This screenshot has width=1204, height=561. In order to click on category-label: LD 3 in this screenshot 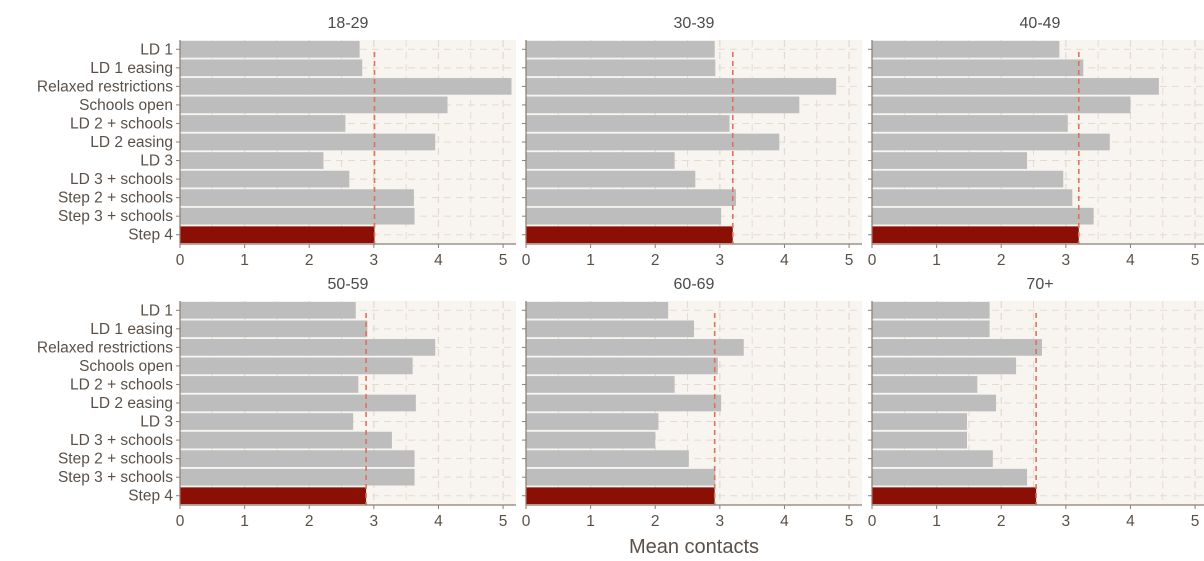, I will do `click(156, 422)`.